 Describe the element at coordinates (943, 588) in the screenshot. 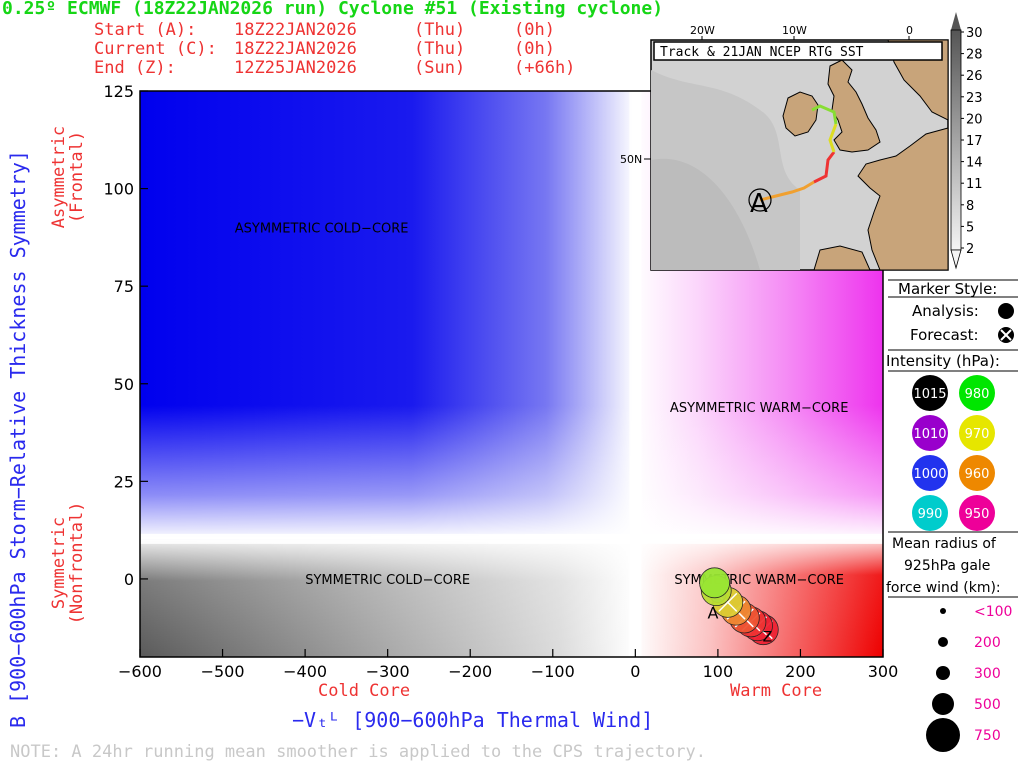

I see `legend-radius-title-line: force wind (km):` at that location.